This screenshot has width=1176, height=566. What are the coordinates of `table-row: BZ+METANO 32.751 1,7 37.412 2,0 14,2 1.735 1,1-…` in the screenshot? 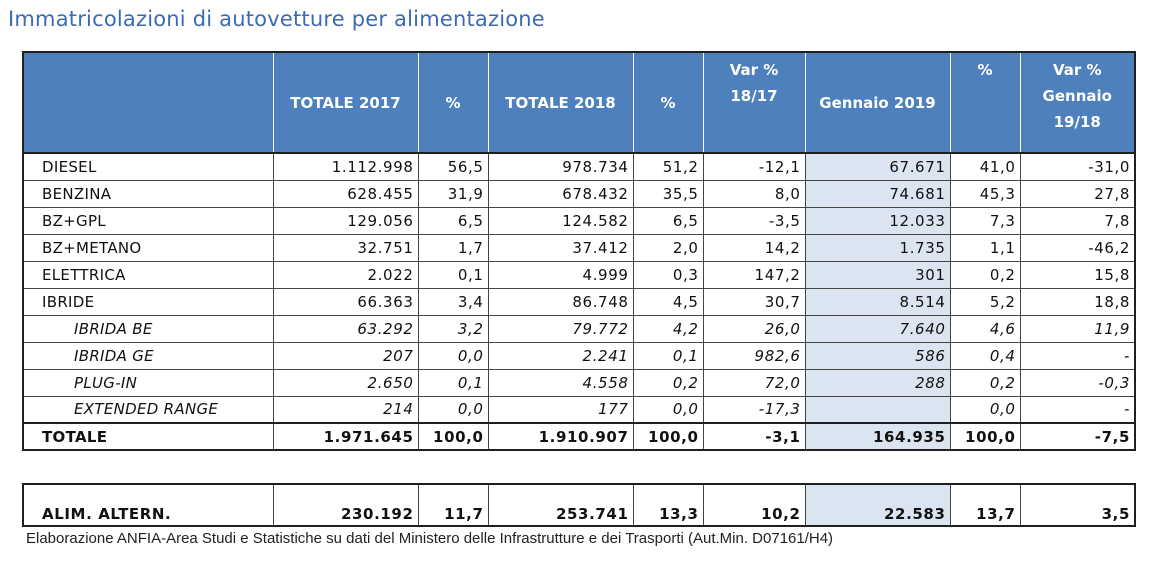 It's located at (579, 248).